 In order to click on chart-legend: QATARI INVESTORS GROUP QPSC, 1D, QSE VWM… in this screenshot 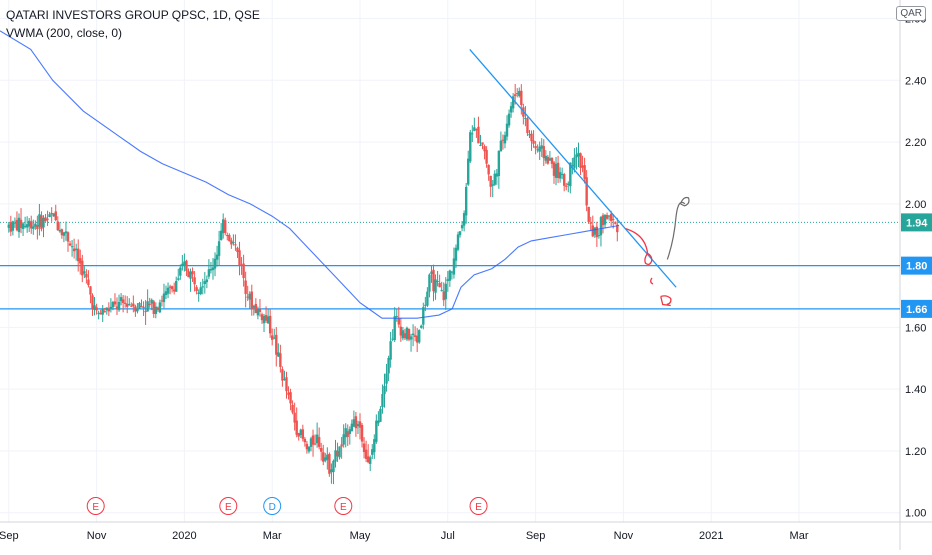, I will do `click(133, 24)`.